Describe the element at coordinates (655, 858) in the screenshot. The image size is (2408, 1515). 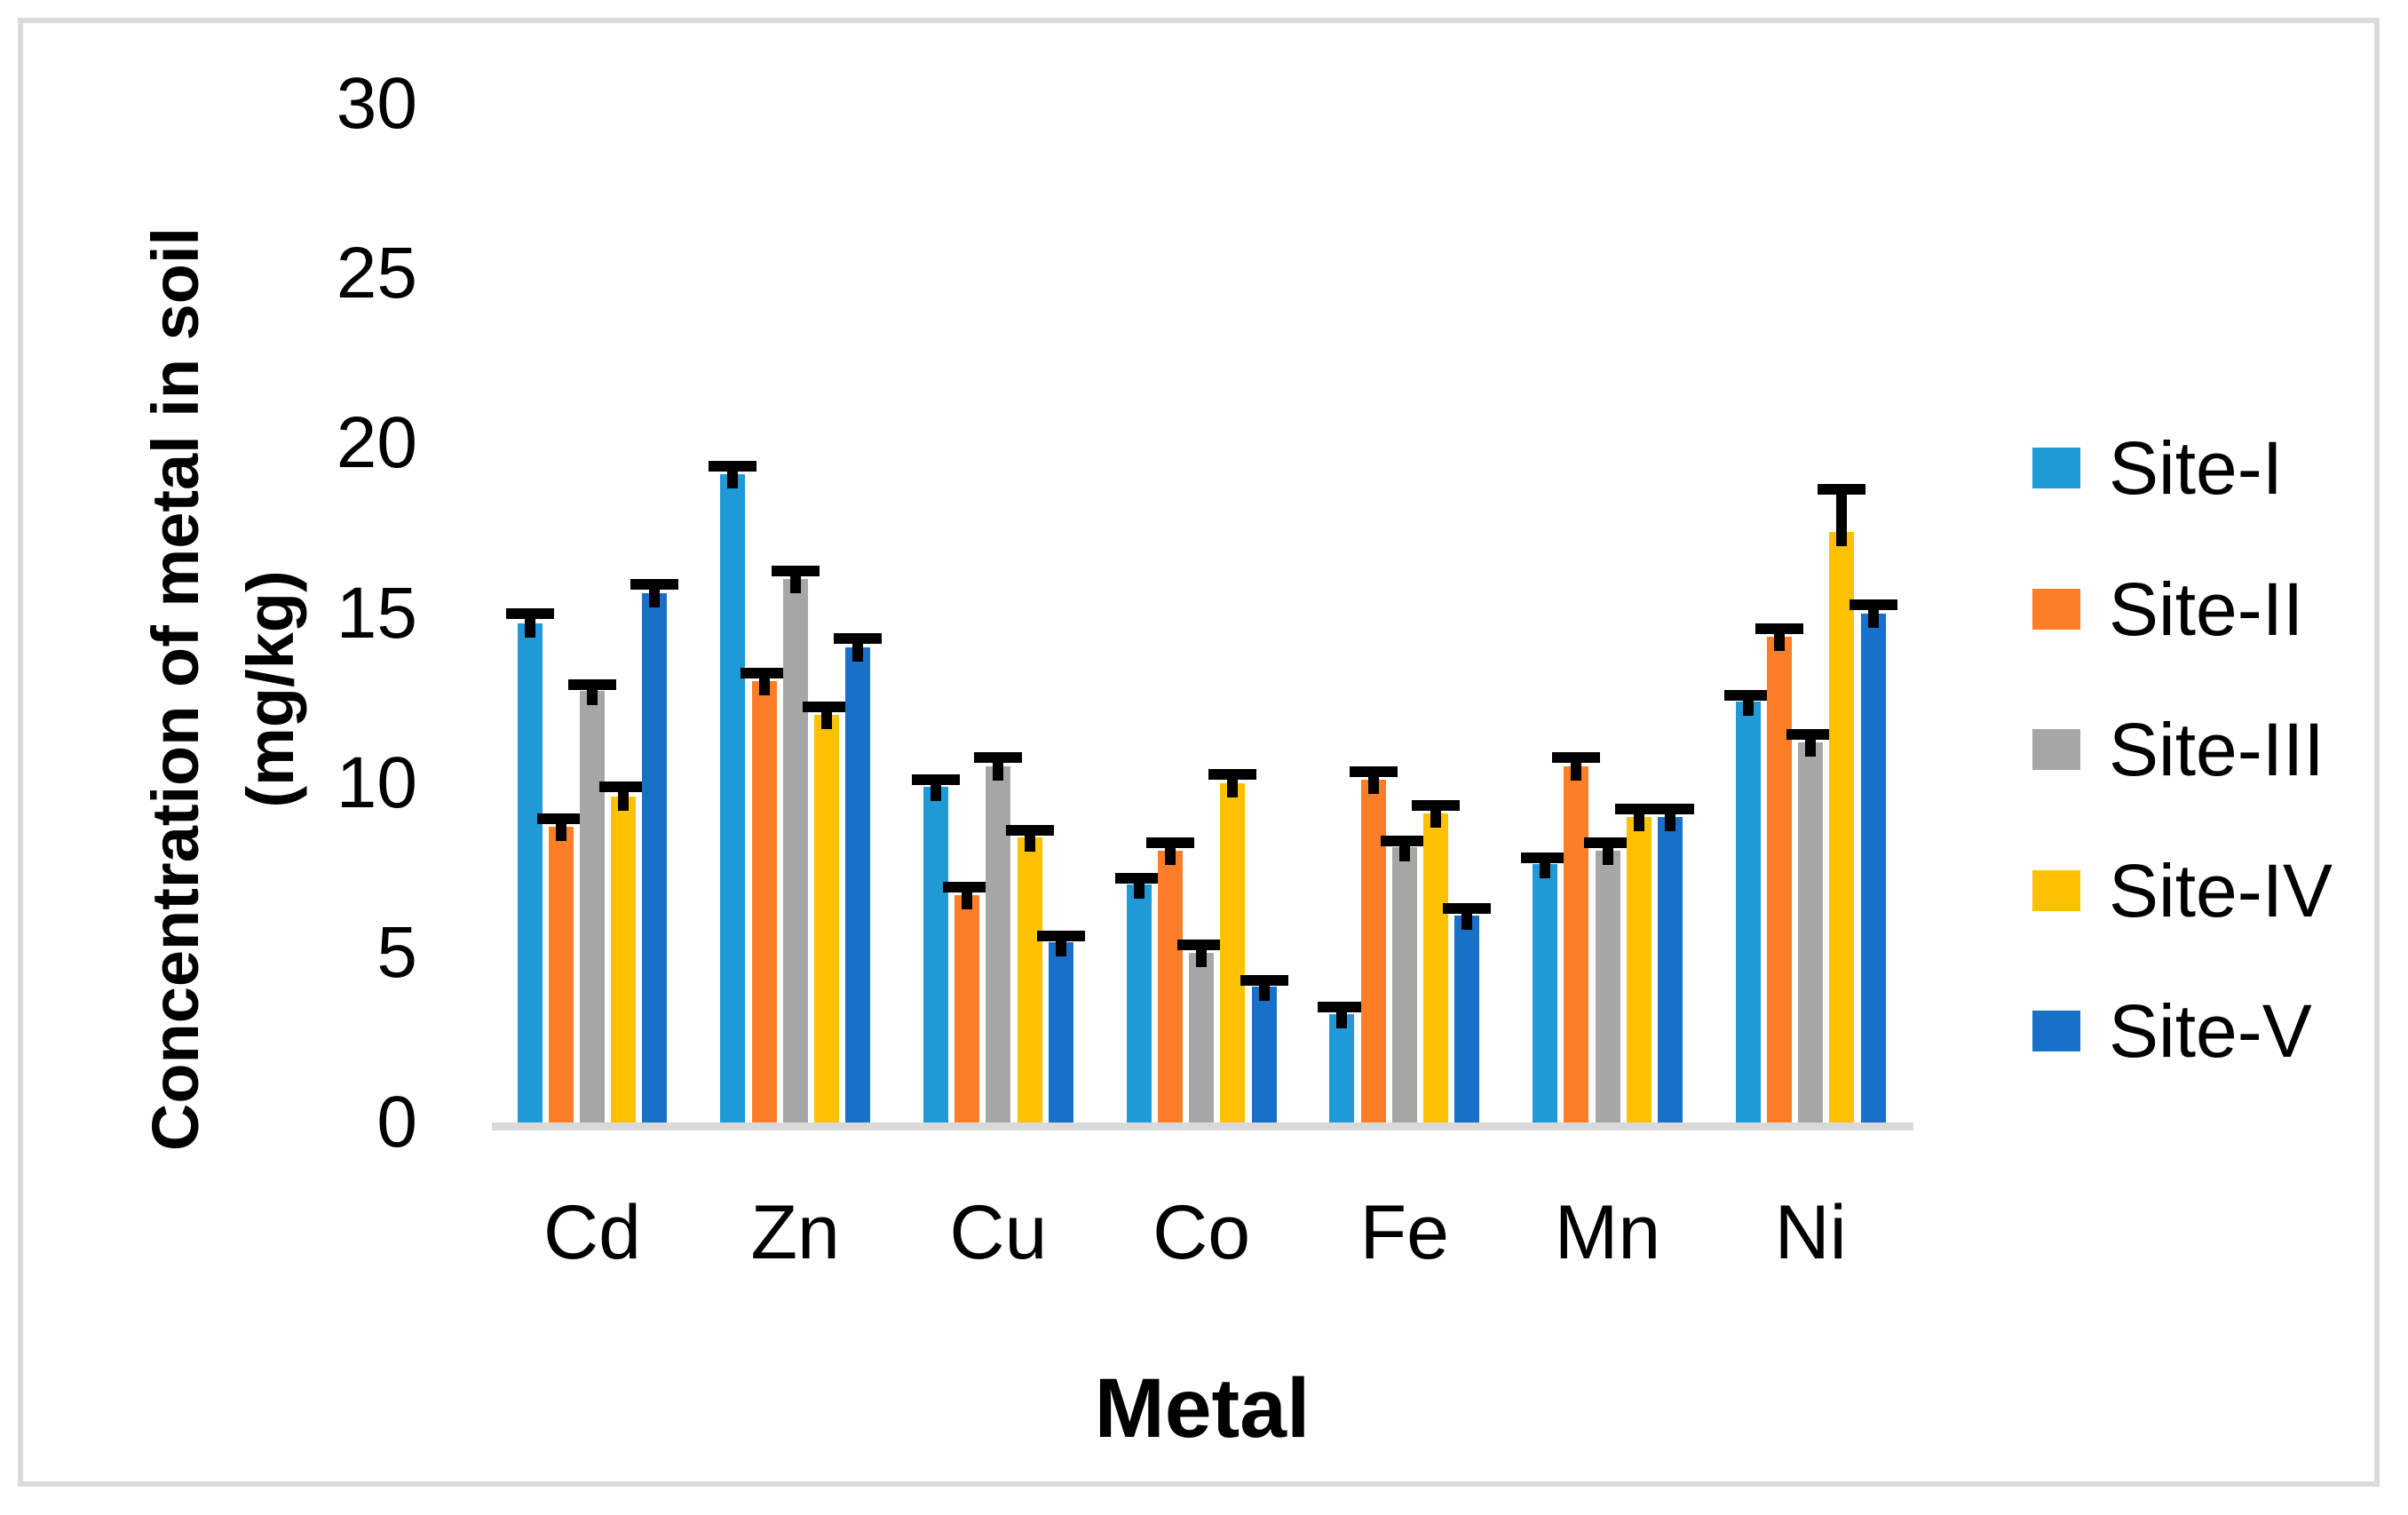
I see `bar-site-v-cd` at that location.